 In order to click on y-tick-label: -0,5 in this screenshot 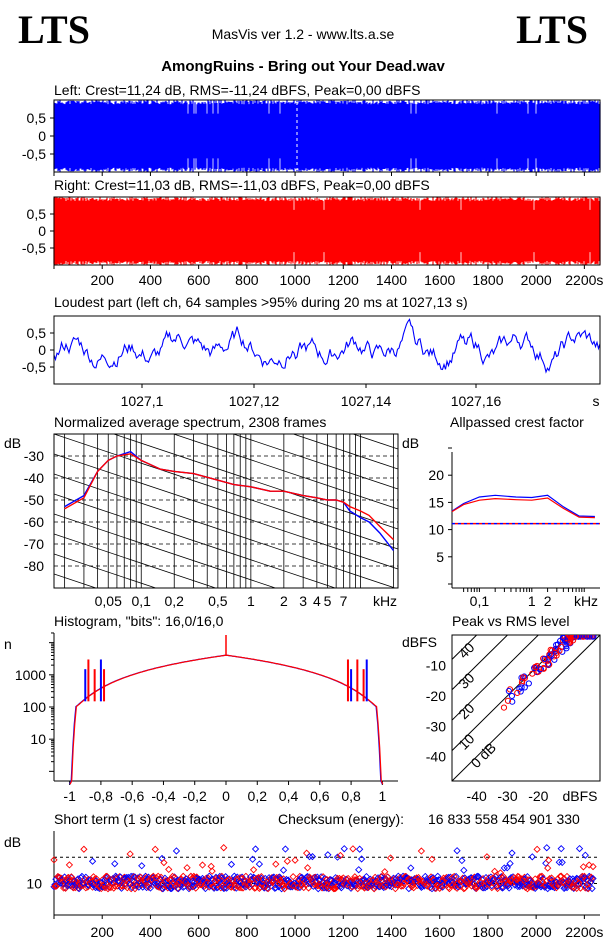, I will do `click(34, 367)`.